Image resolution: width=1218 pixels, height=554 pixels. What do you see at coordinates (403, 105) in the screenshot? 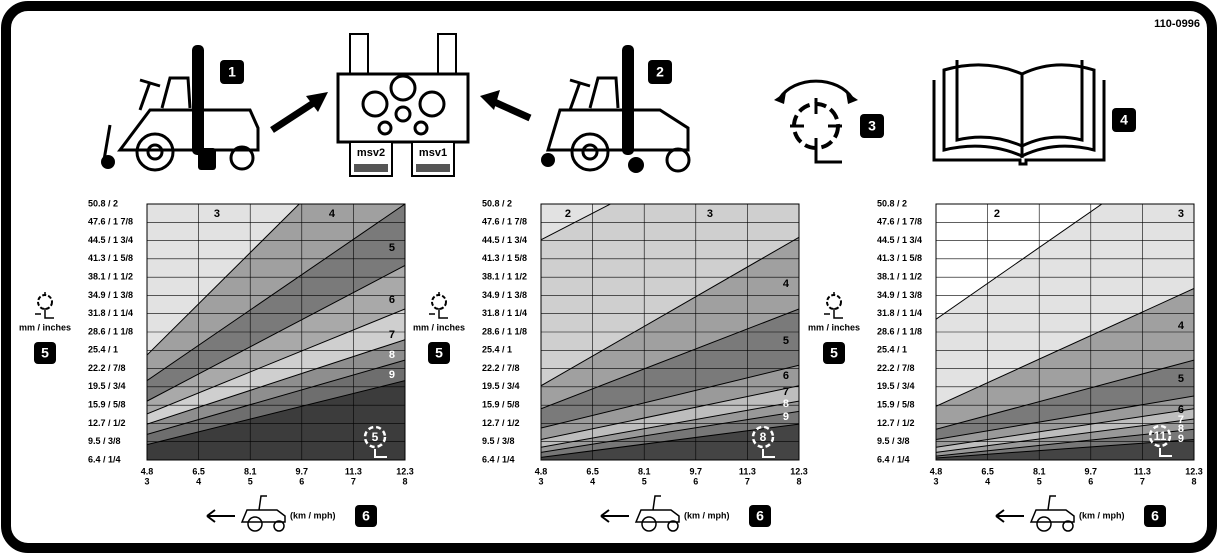
I see `valve-block` at bounding box center [403, 105].